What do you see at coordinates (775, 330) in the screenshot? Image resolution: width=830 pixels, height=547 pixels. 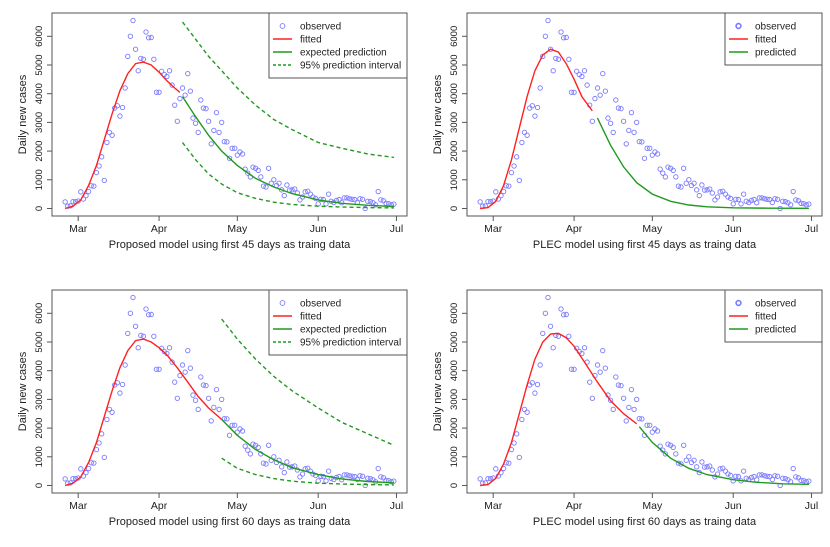 I see `legend-label: predicted` at bounding box center [775, 330].